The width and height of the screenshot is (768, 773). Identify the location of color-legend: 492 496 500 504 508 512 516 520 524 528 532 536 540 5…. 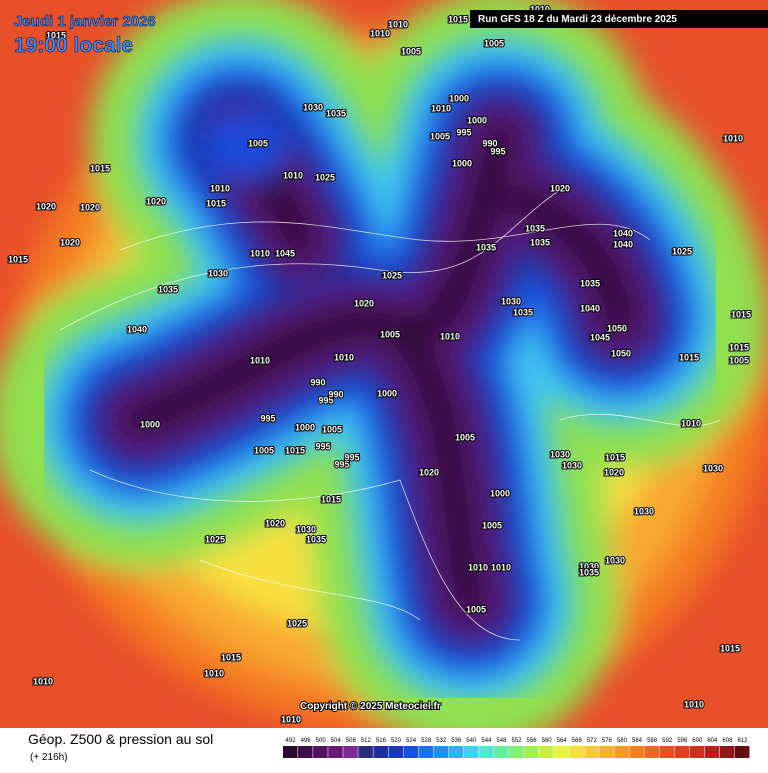
(516, 748).